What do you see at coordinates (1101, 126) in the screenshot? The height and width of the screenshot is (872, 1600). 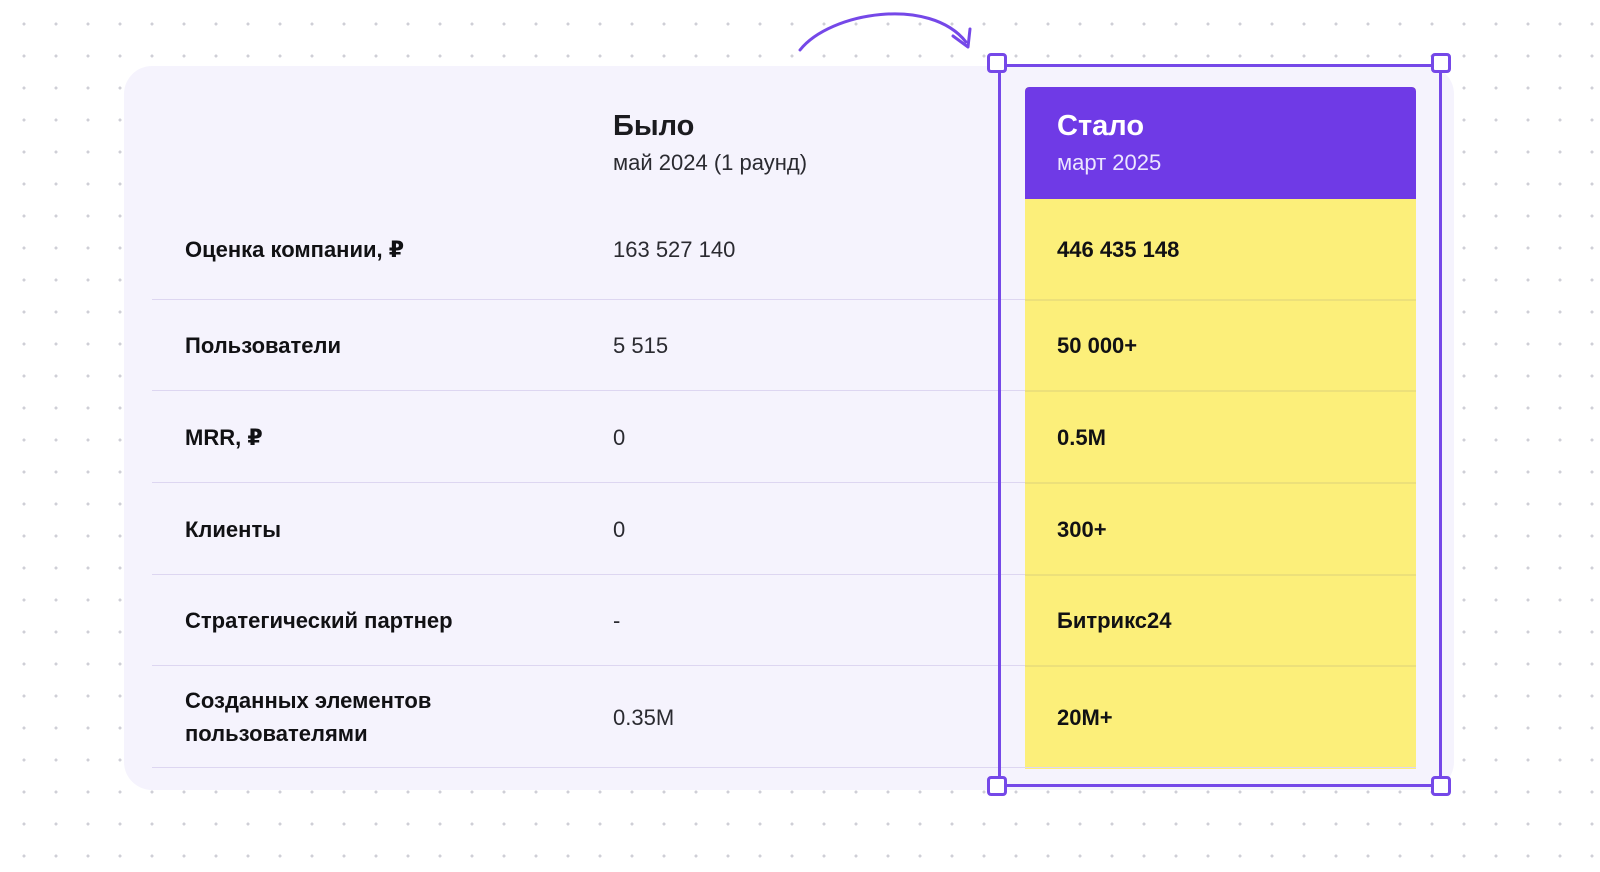 I see `after-title: Стало` at bounding box center [1101, 126].